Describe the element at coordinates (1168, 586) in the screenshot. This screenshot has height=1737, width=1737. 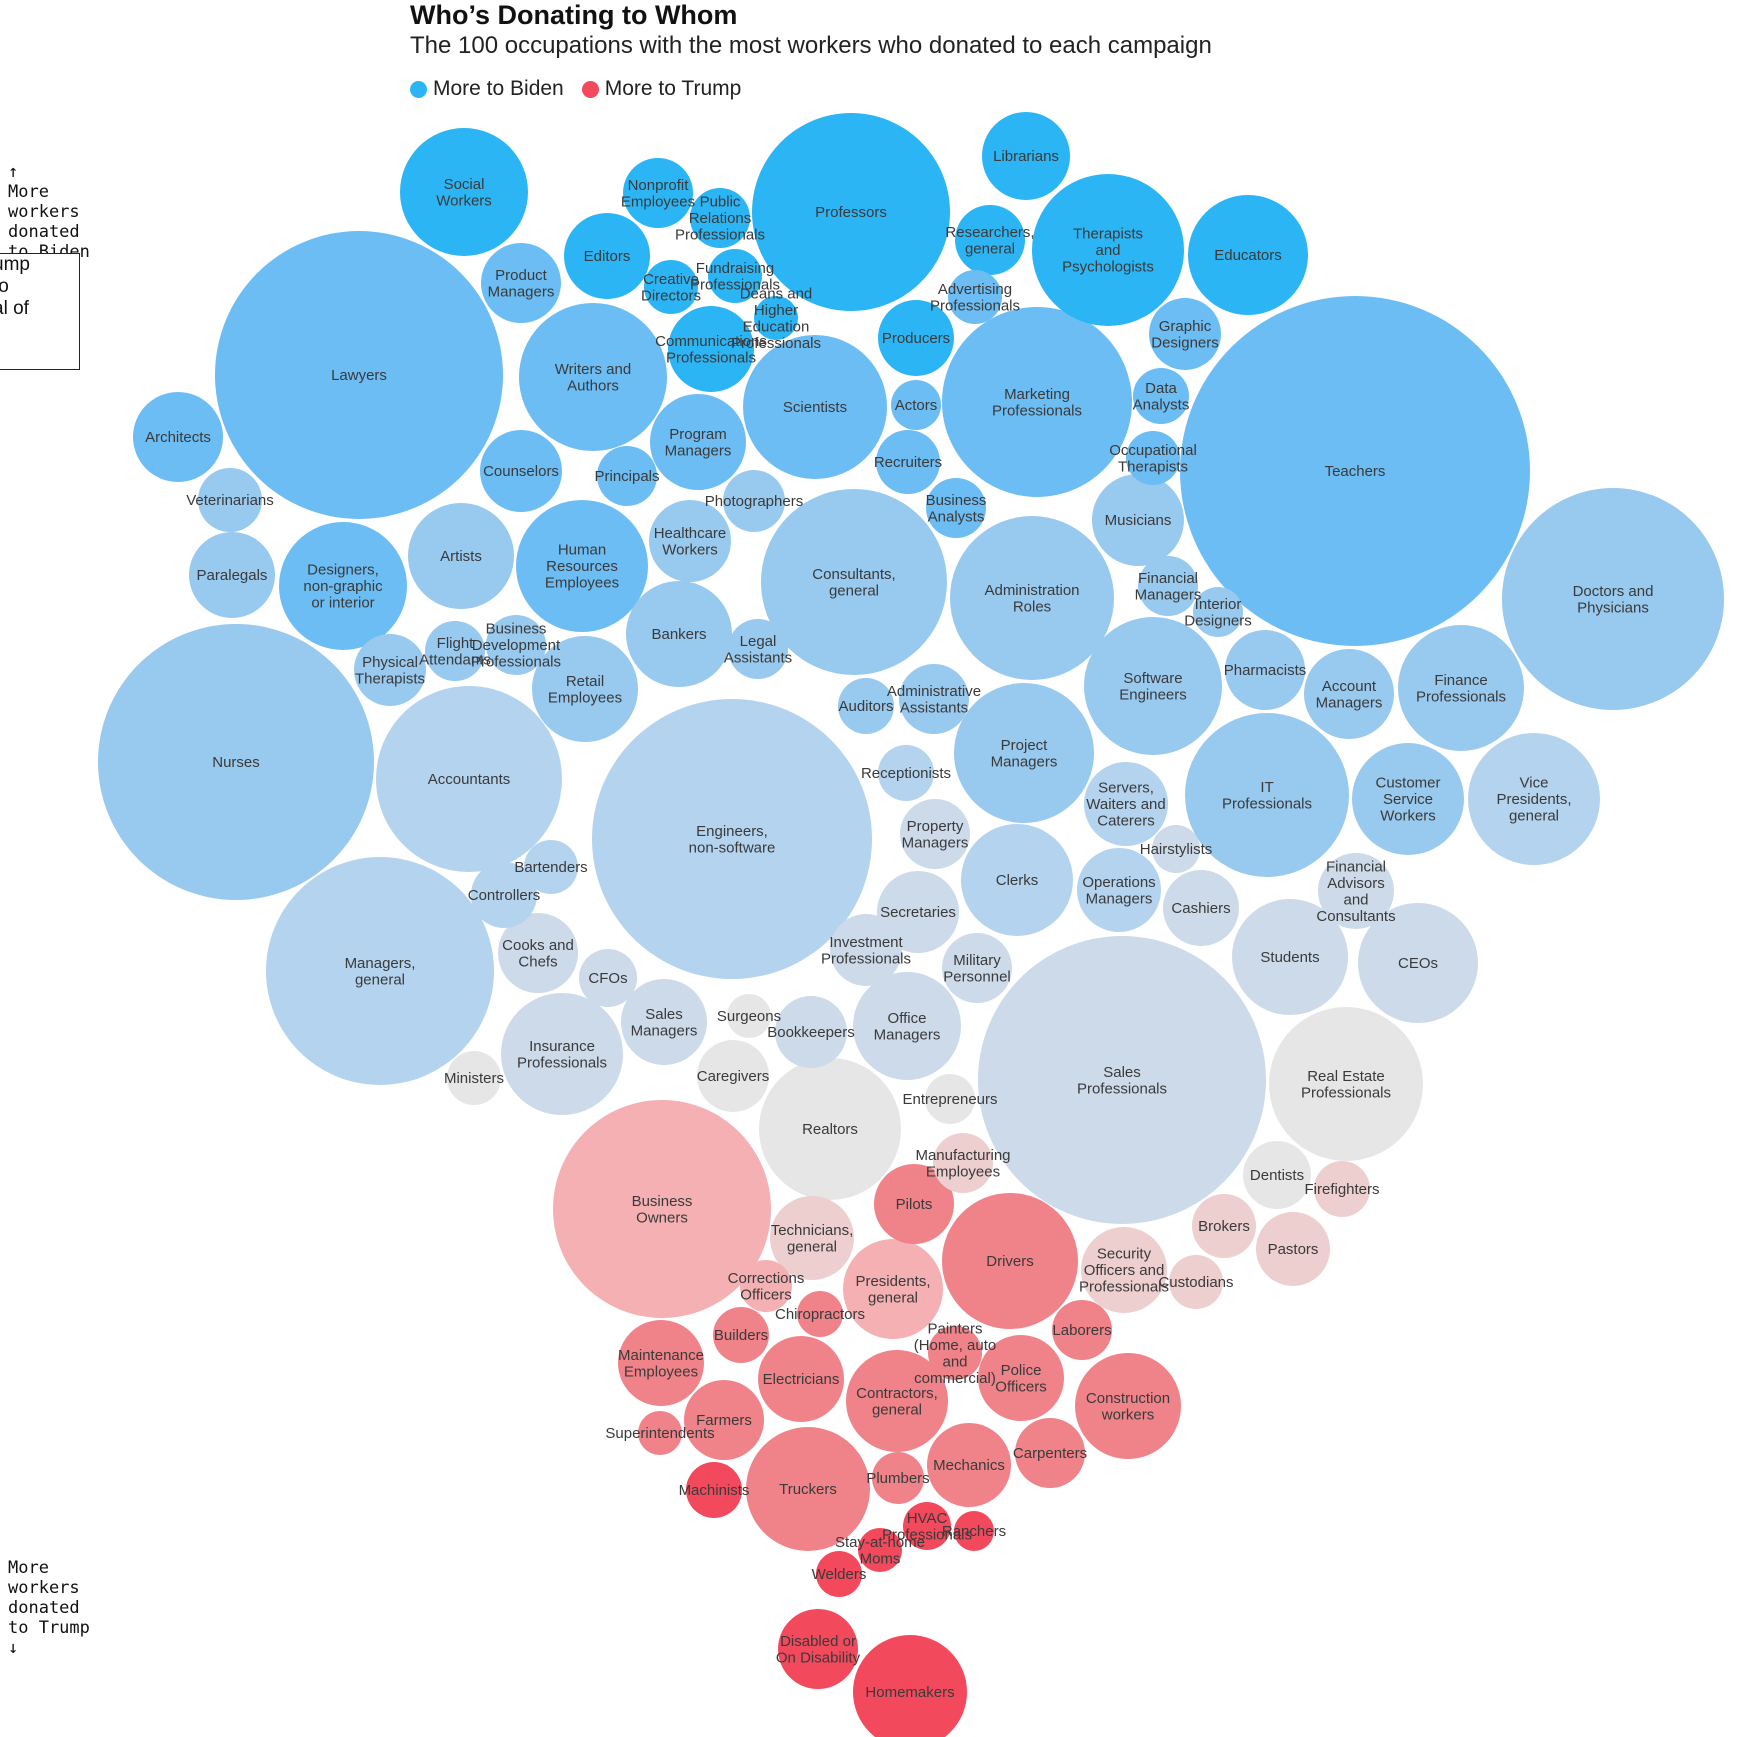
I see `bubble-financial-managers` at that location.